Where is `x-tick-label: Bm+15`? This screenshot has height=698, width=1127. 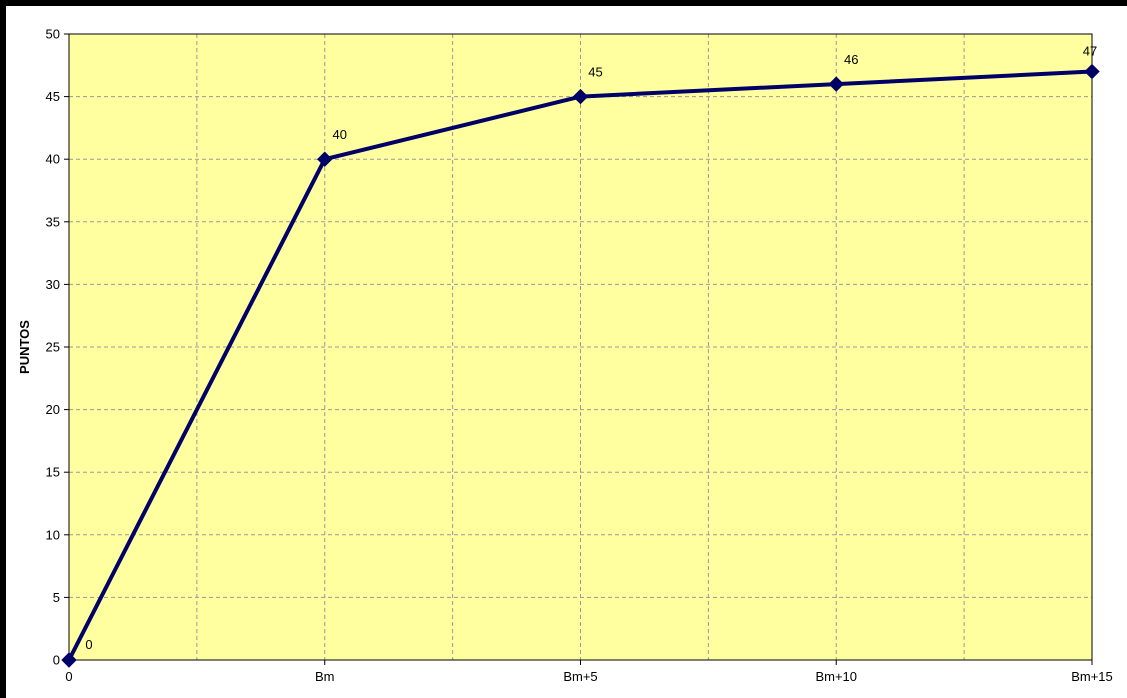 x-tick-label: Bm+15 is located at coordinates (1092, 676).